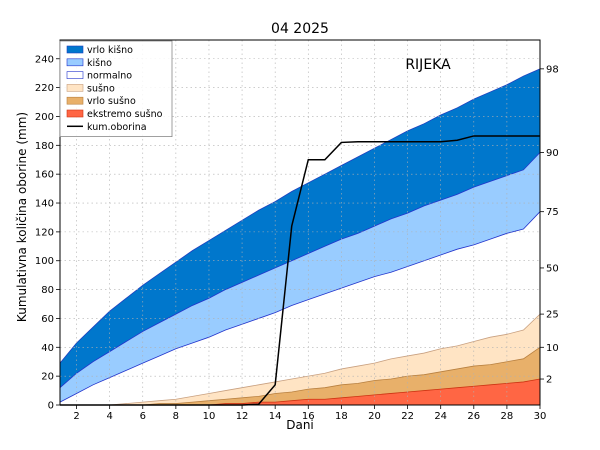  What do you see at coordinates (101, 88) in the screenshot?
I see `legend-label: sušno` at bounding box center [101, 88].